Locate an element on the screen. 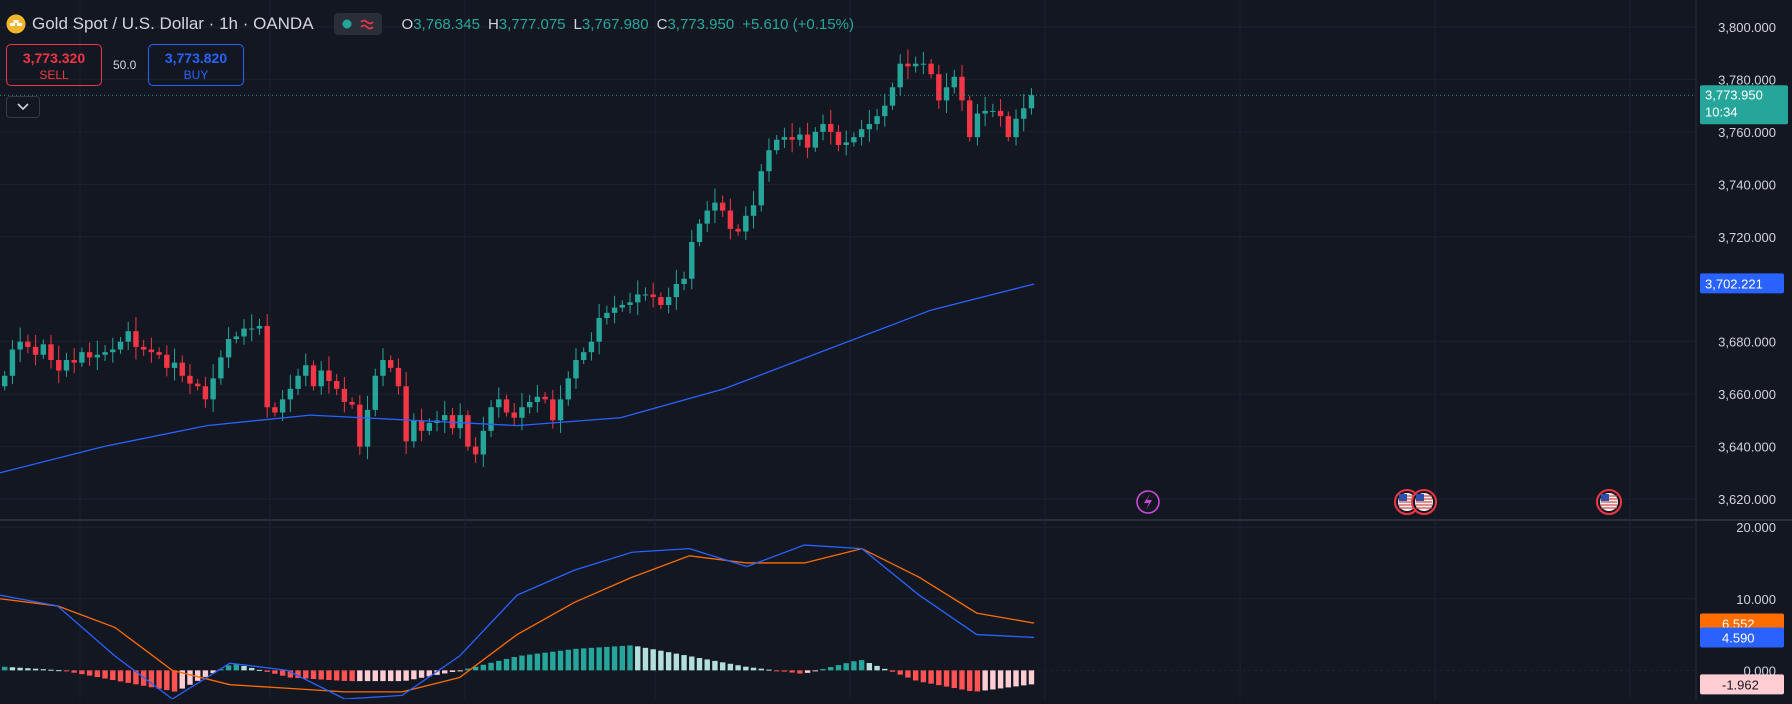 The width and height of the screenshot is (1792, 704). spread-value: 50.0 is located at coordinates (125, 65).